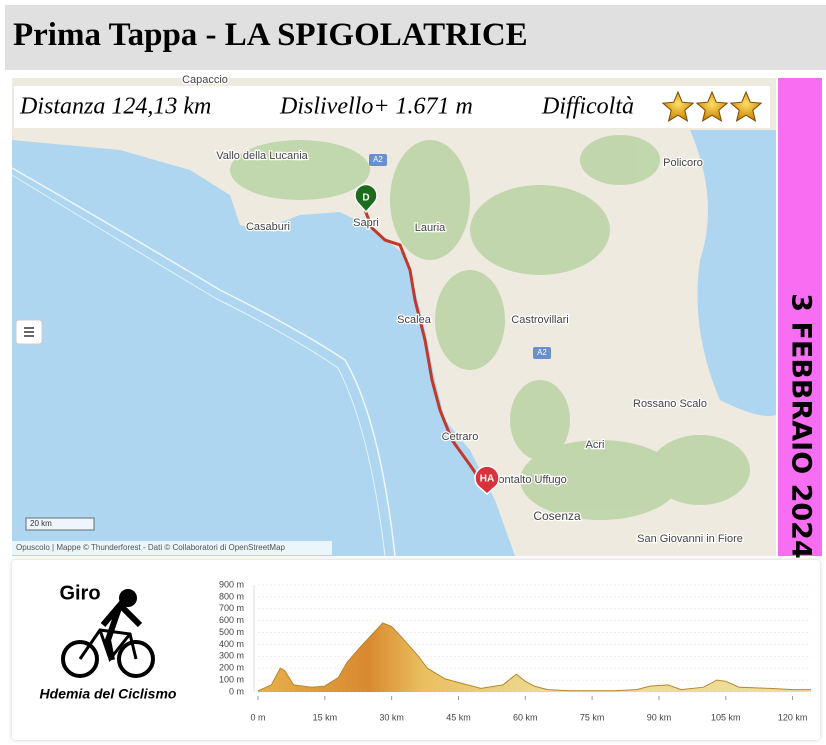 The height and width of the screenshot is (745, 826). Describe the element at coordinates (414, 320) in the screenshot. I see `place-label: Scalea` at that location.